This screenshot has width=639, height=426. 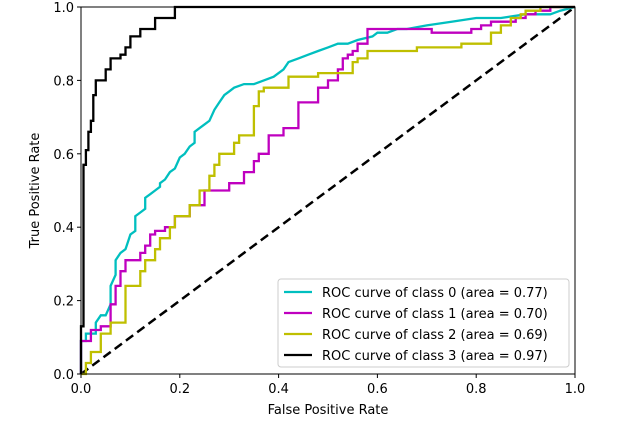 What do you see at coordinates (575, 389) in the screenshot?
I see `x-tick-label: 1.0` at bounding box center [575, 389].